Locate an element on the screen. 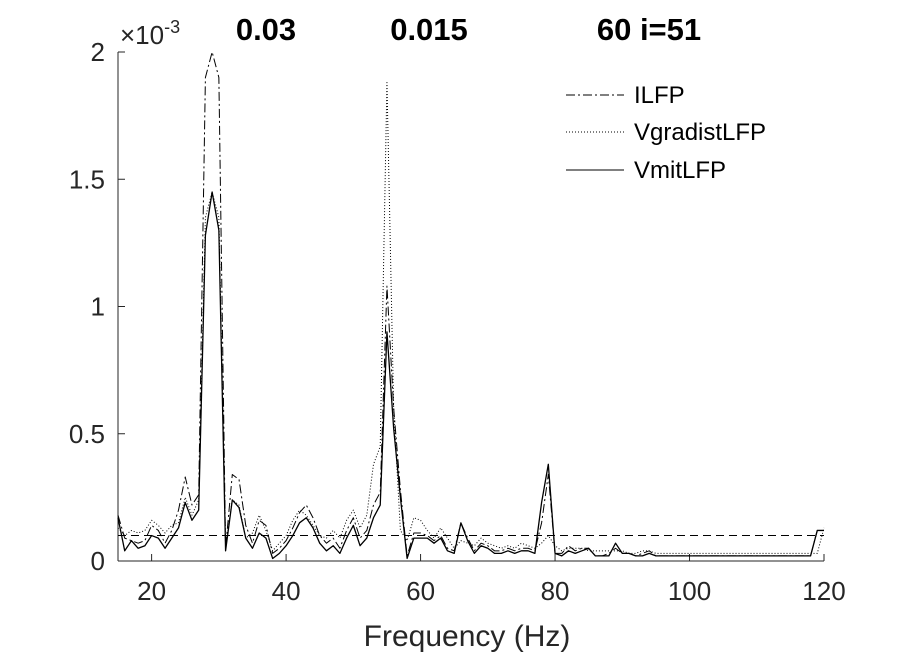 This screenshot has height=656, width=910. legend-label-ilfp: ILFP is located at coordinates (659, 95).